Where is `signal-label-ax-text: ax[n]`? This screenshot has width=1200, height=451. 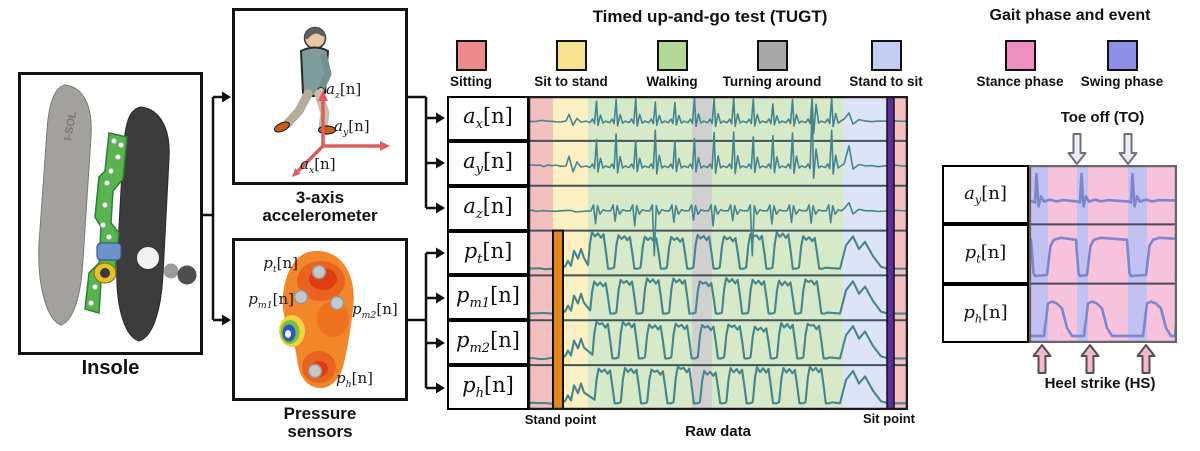 signal-label-ax-text: ax[n] is located at coordinates (488, 118).